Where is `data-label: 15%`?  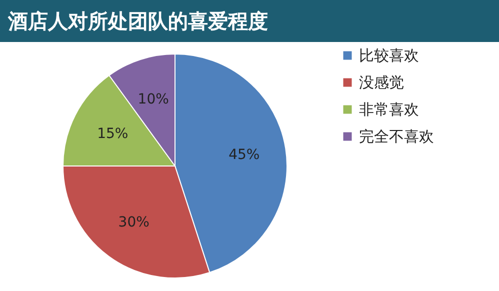
data-label: 15% is located at coordinates (112, 134).